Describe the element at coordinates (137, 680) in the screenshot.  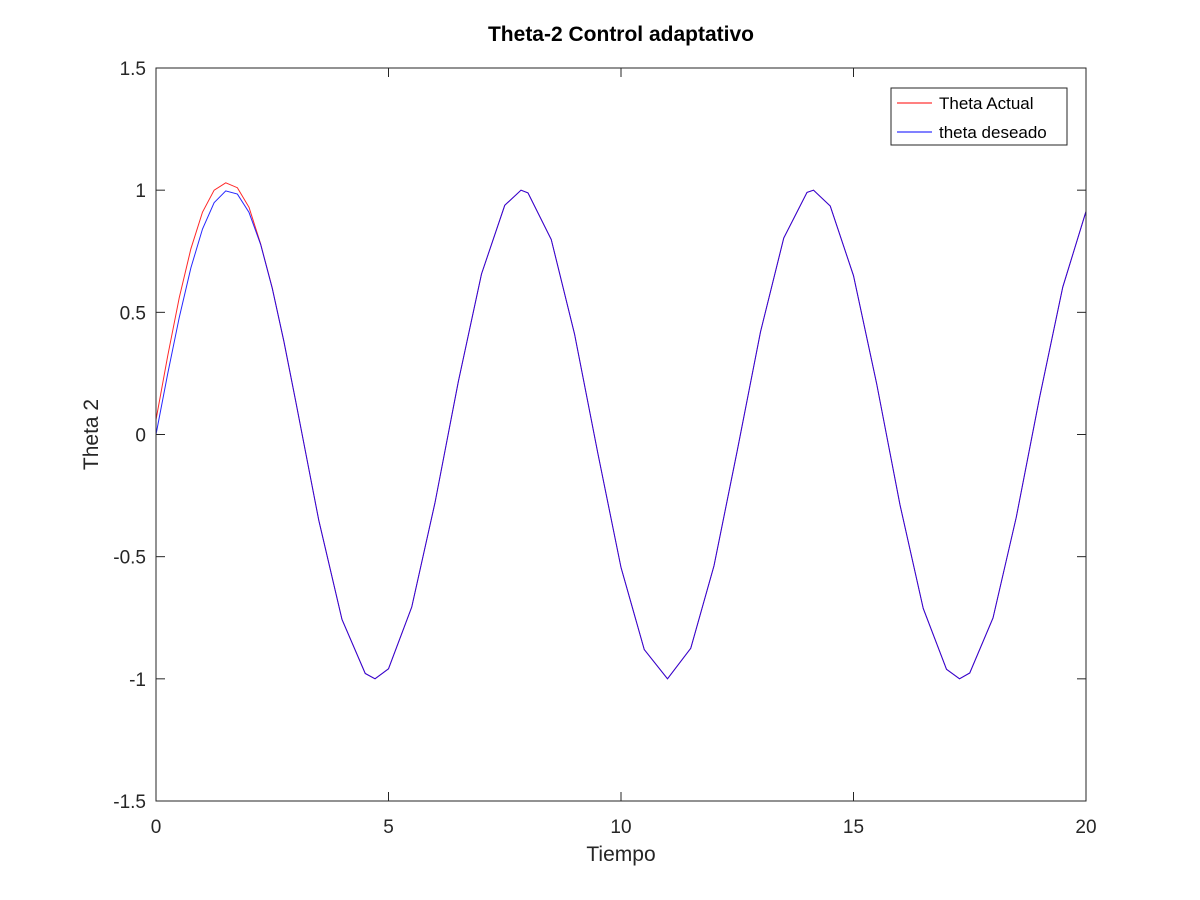
I see `y-tick-label: -1` at that location.